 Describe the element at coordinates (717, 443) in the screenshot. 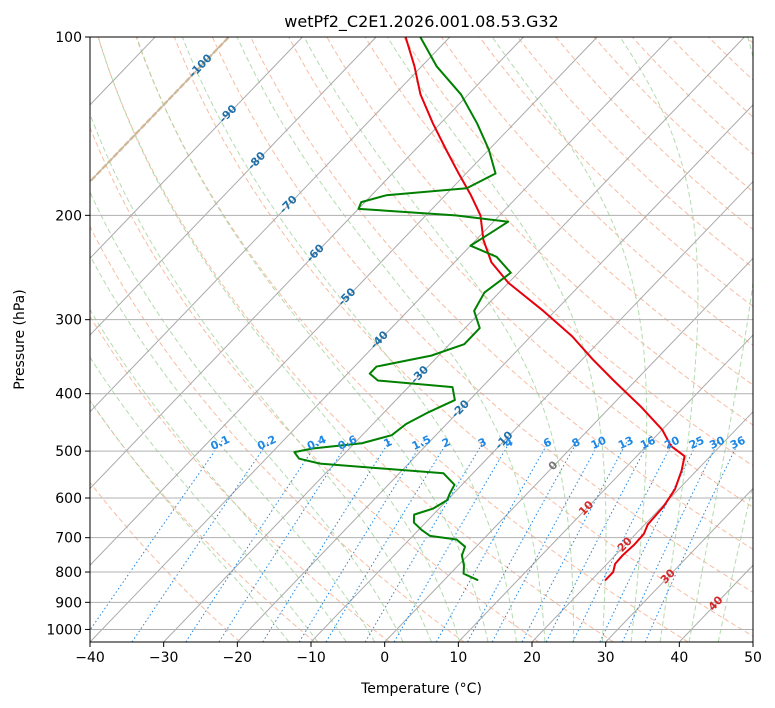

I see `mixing-ratio-label: 30` at that location.